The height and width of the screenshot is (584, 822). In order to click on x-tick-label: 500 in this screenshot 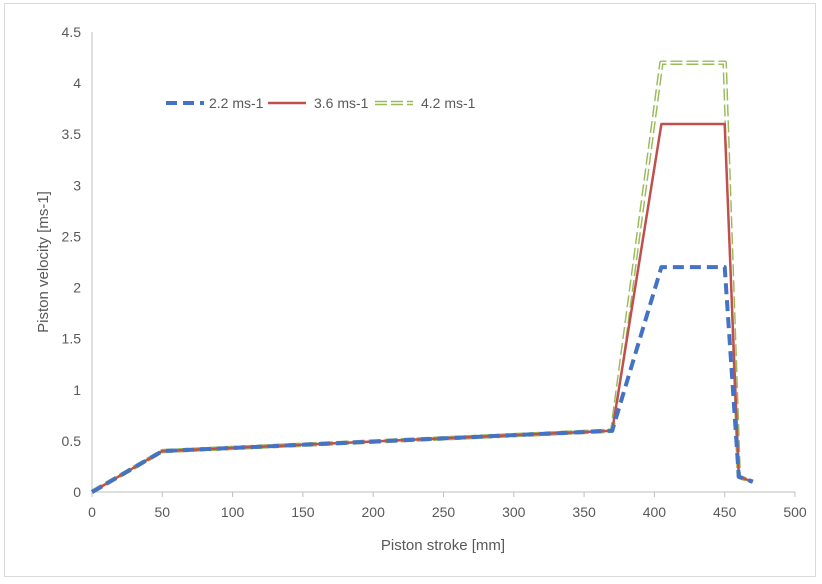, I will do `click(795, 512)`.